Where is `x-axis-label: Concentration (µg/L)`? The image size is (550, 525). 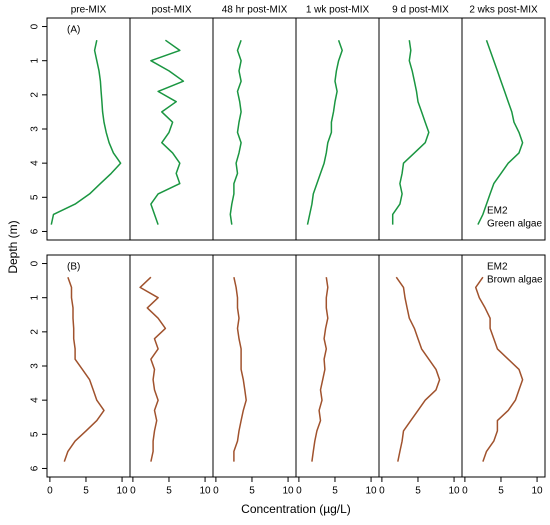
x-axis-label: Concentration (µg/L) is located at coordinates (296, 509).